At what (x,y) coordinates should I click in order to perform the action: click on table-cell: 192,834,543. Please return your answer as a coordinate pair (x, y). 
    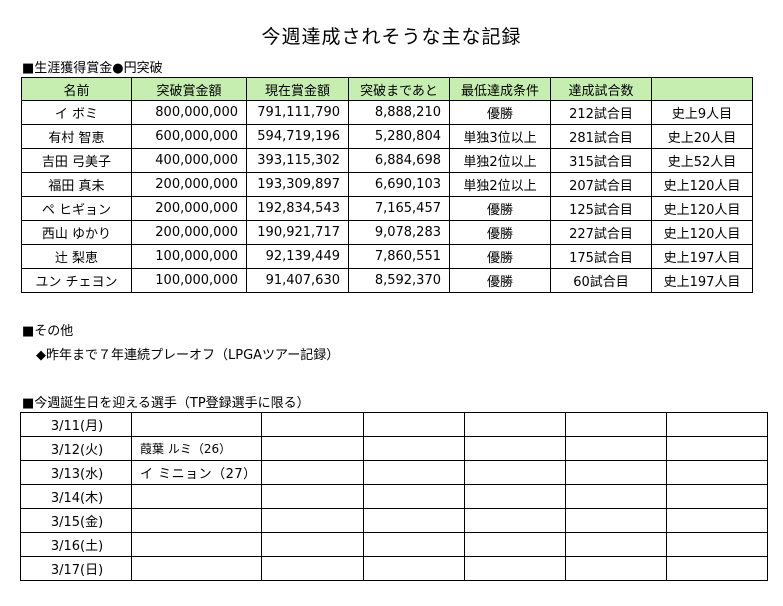
    Looking at the image, I should click on (297, 208).